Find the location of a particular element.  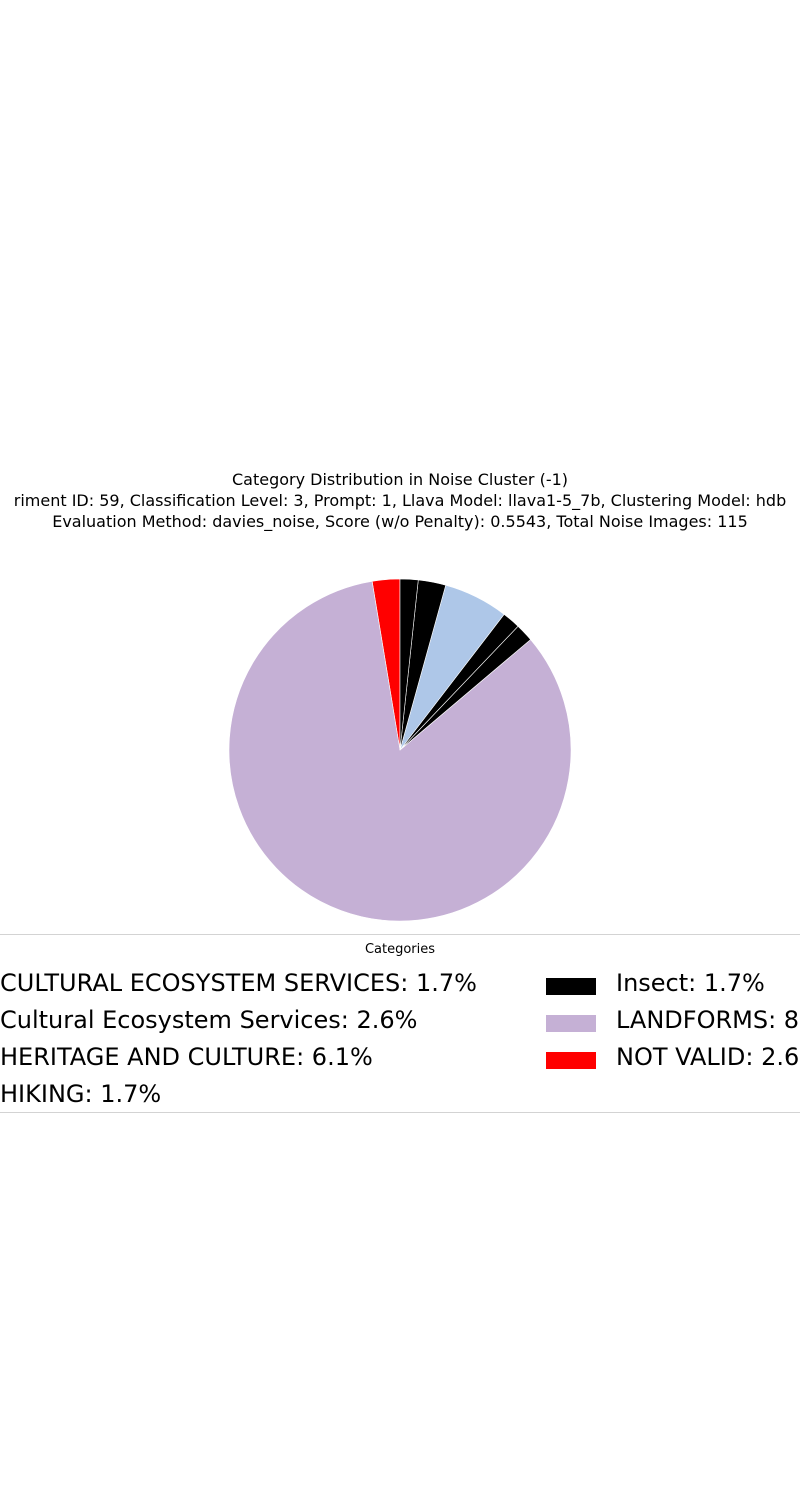

legend-item: Insect: 1.7% is located at coordinates (400, 983).